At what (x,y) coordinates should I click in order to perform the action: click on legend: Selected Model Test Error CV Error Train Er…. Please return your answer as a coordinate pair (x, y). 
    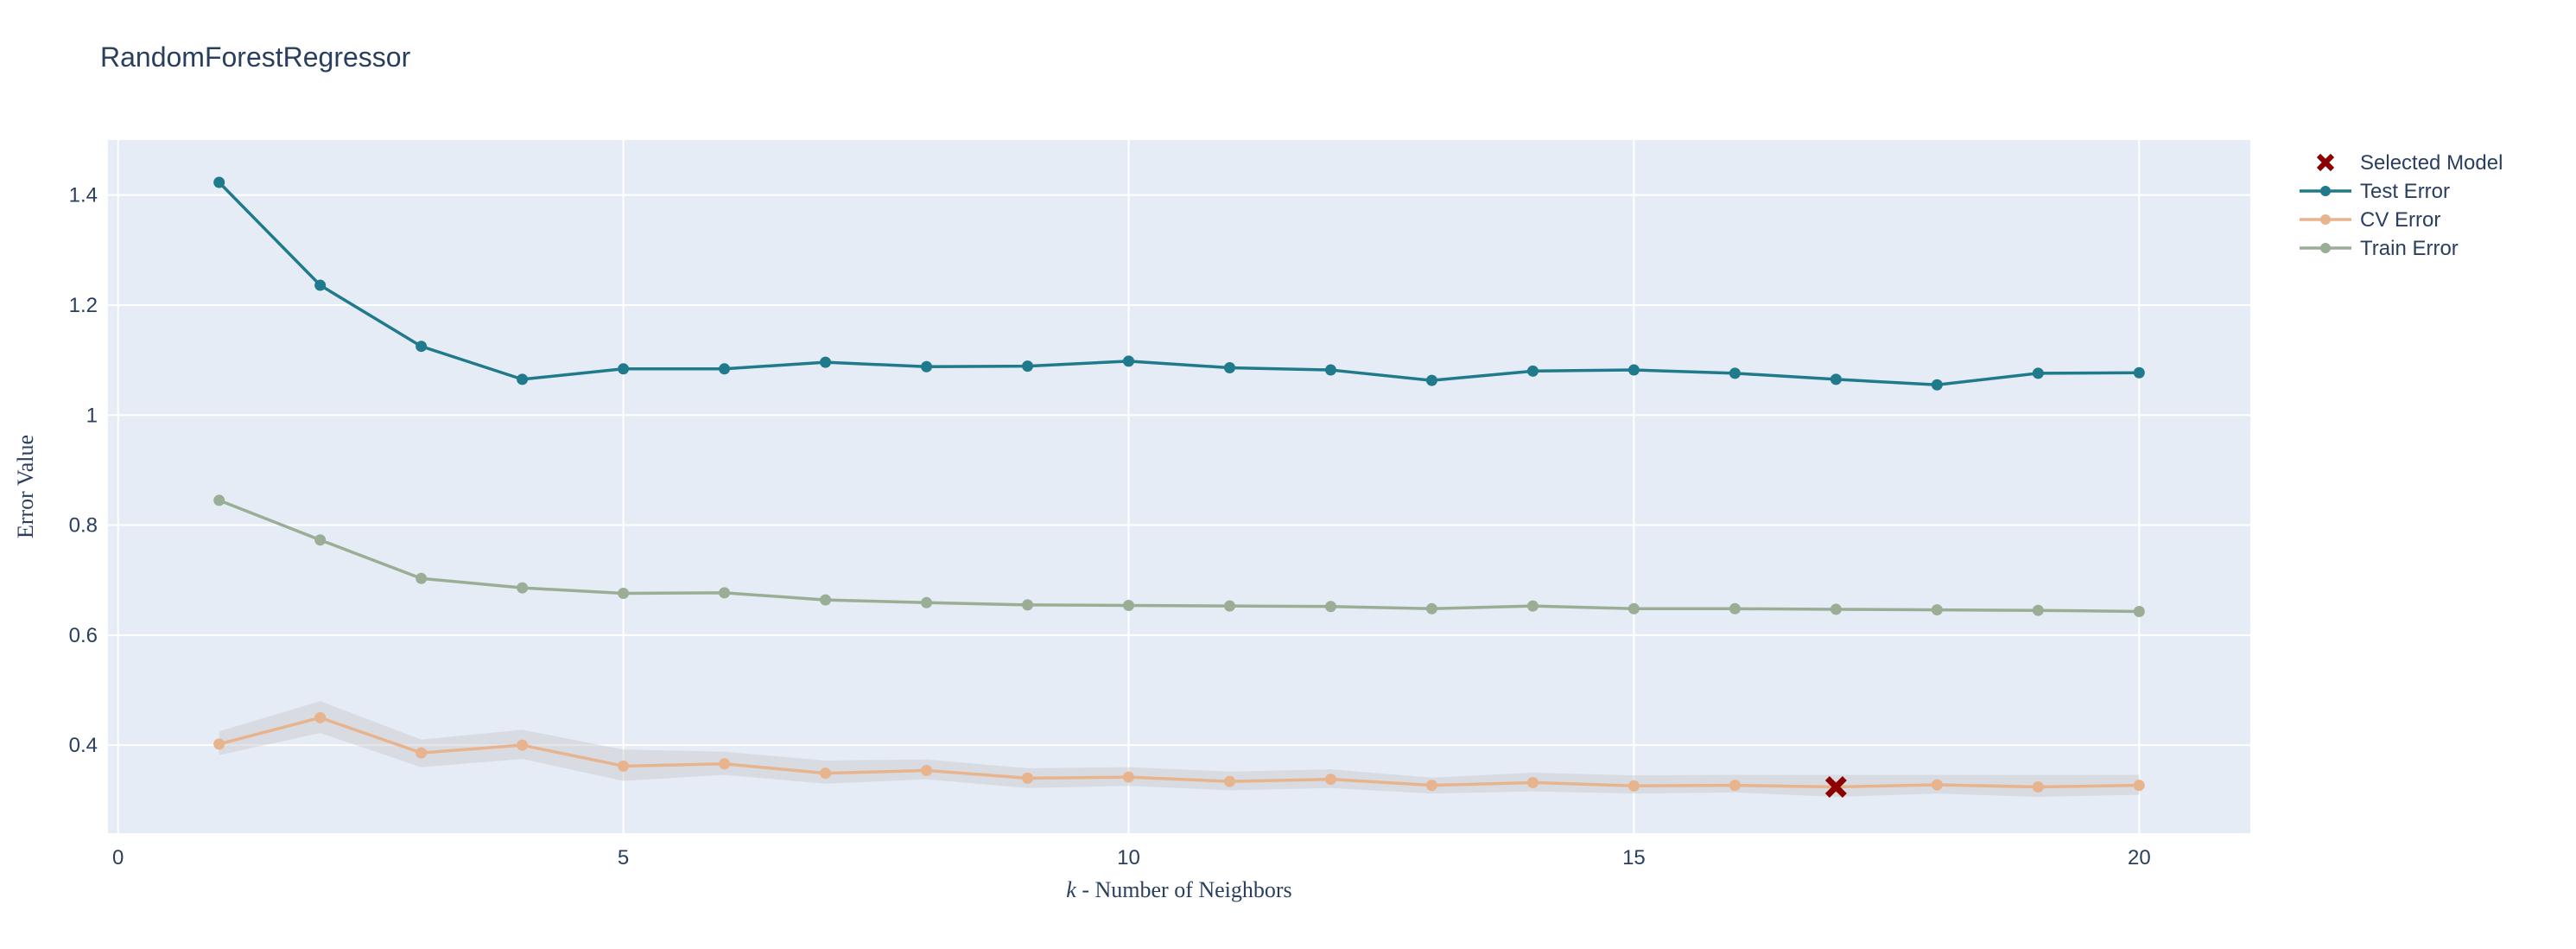
    Looking at the image, I should click on (2401, 206).